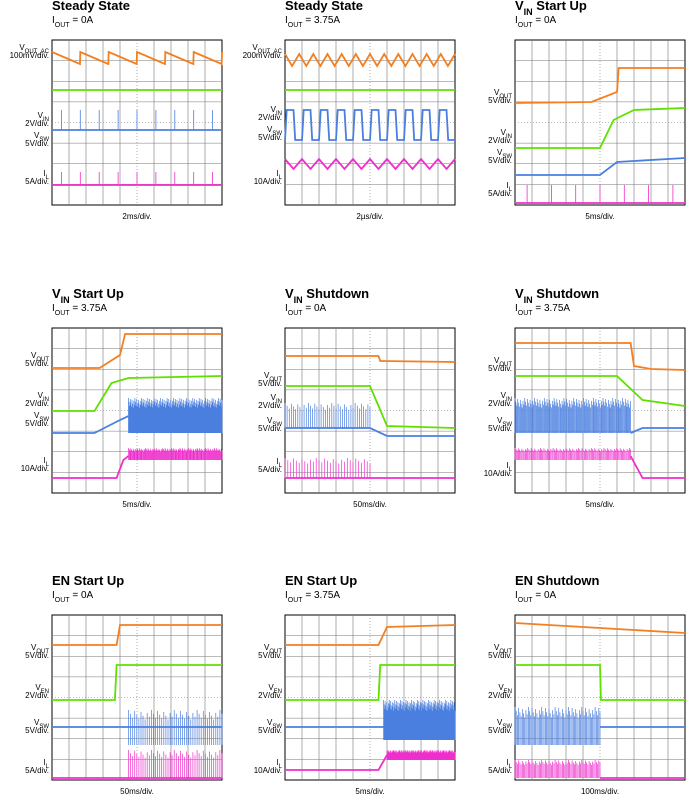 This screenshot has width=688, height=800. What do you see at coordinates (65, 300) in the screenshot?
I see `panel-title-part: IN` at bounding box center [65, 300].